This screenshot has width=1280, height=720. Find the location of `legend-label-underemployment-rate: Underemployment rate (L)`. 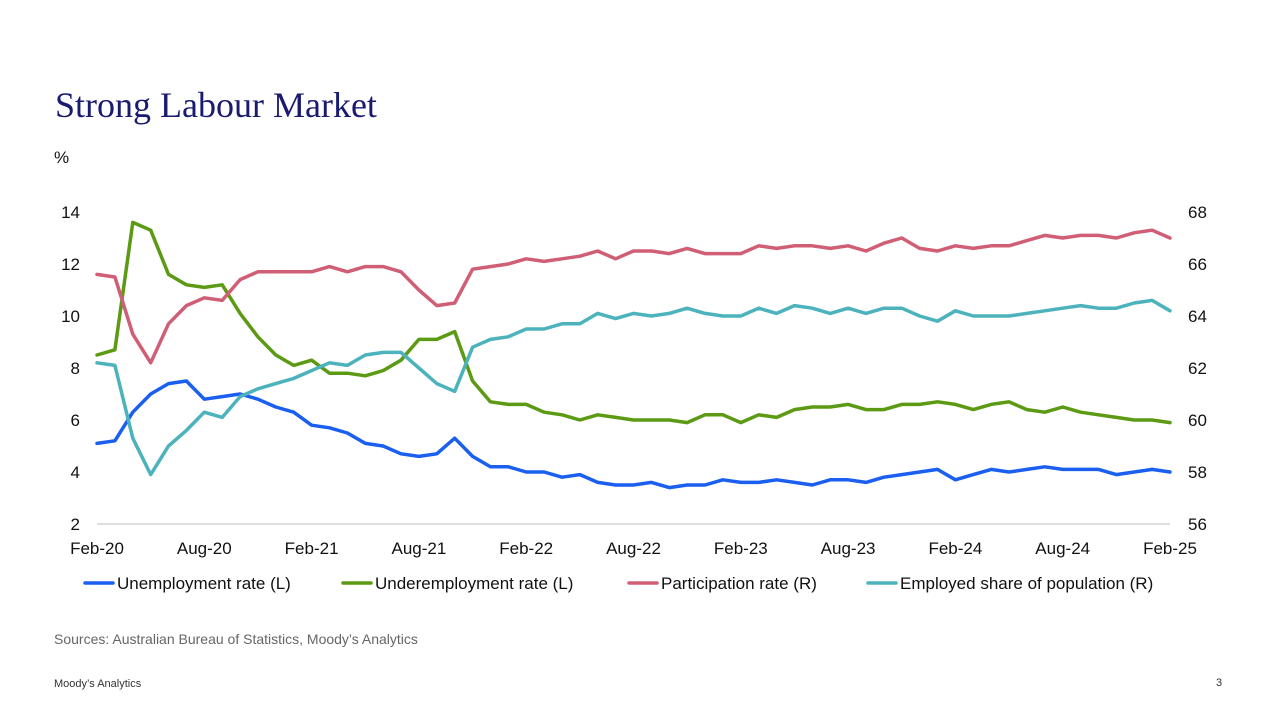

legend-label-underemployment-rate: Underemployment rate (L) is located at coordinates (474, 583).